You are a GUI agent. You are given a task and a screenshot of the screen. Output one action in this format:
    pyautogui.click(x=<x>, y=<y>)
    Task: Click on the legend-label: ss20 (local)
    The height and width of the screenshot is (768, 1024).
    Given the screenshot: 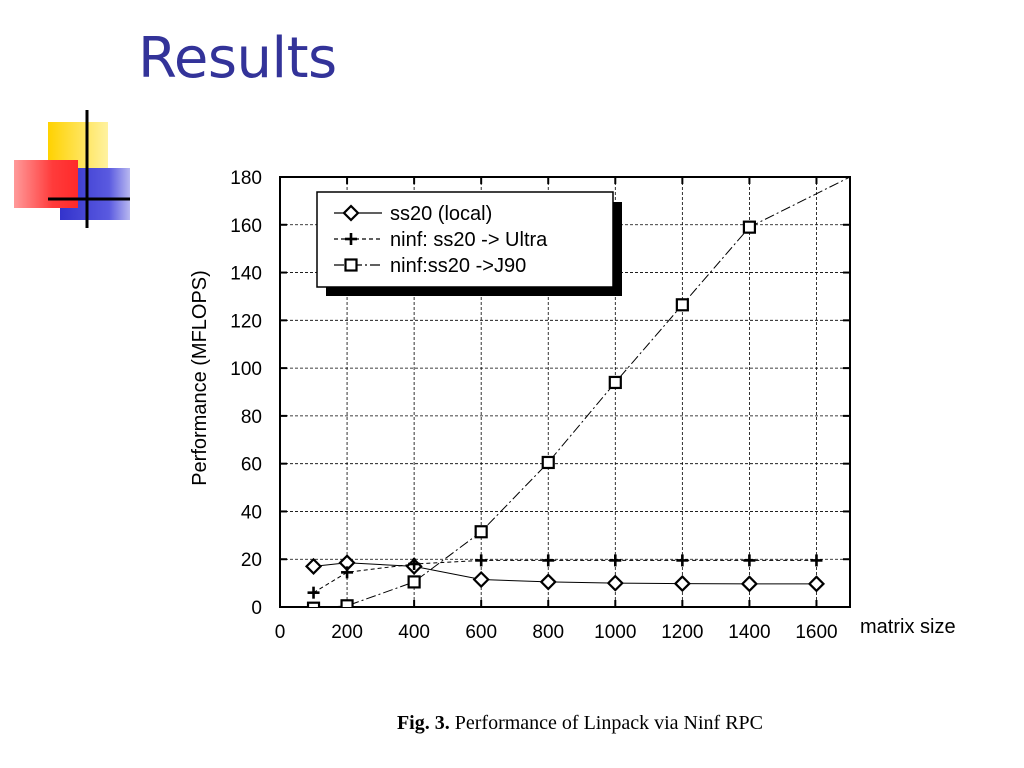 What is the action you would take?
    pyautogui.click(x=441, y=214)
    